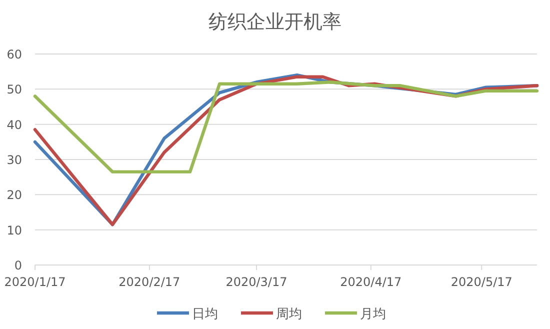 The image size is (550, 329). I want to click on y-tick-label: 0, so click(18, 265).